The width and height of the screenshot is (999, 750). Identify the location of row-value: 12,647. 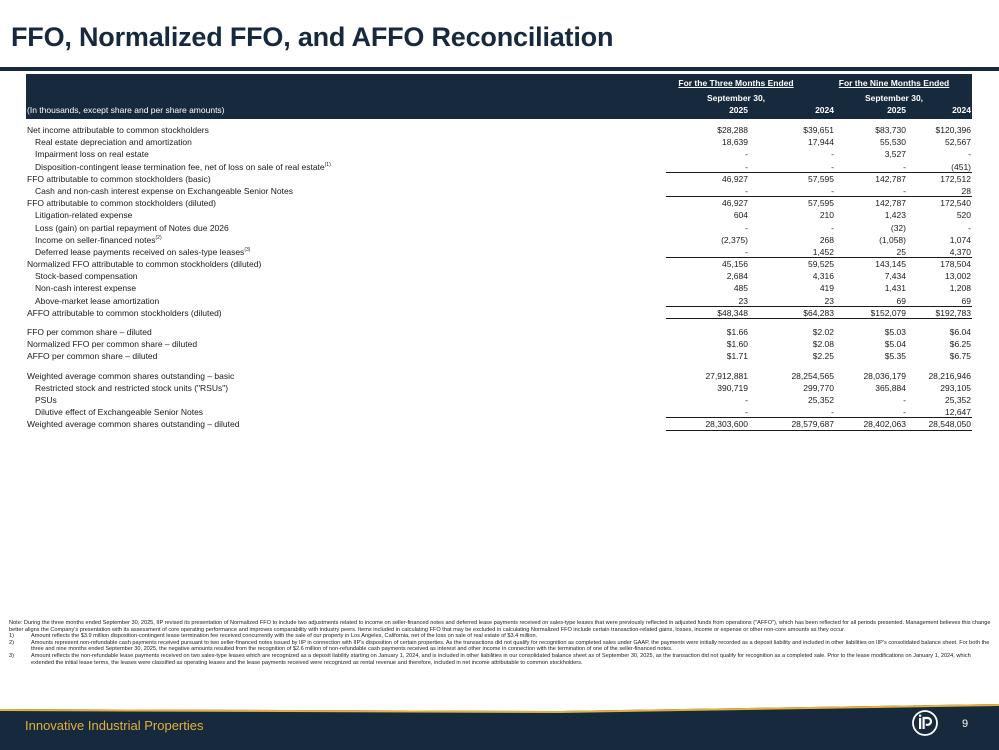
(958, 412).